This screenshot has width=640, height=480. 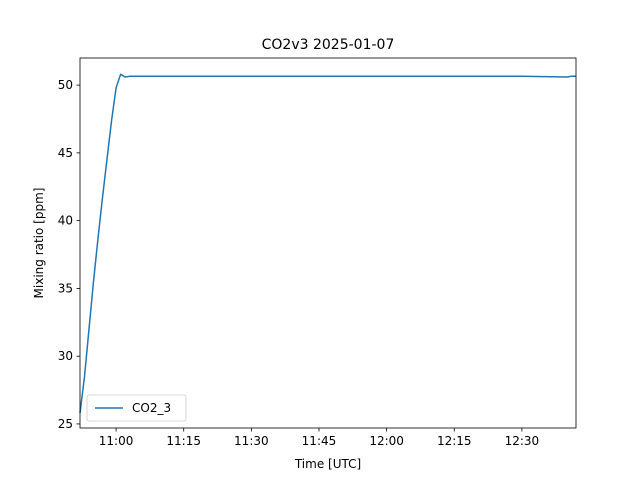 What do you see at coordinates (116, 441) in the screenshot?
I see `x-tick-label: 11:00` at bounding box center [116, 441].